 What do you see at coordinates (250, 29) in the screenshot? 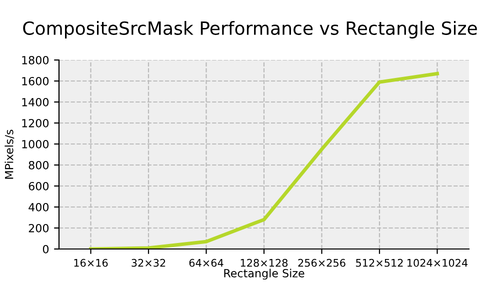
I see `chart-title: CompositeSrcMask Performance vs Rectangle Size` at bounding box center [250, 29].